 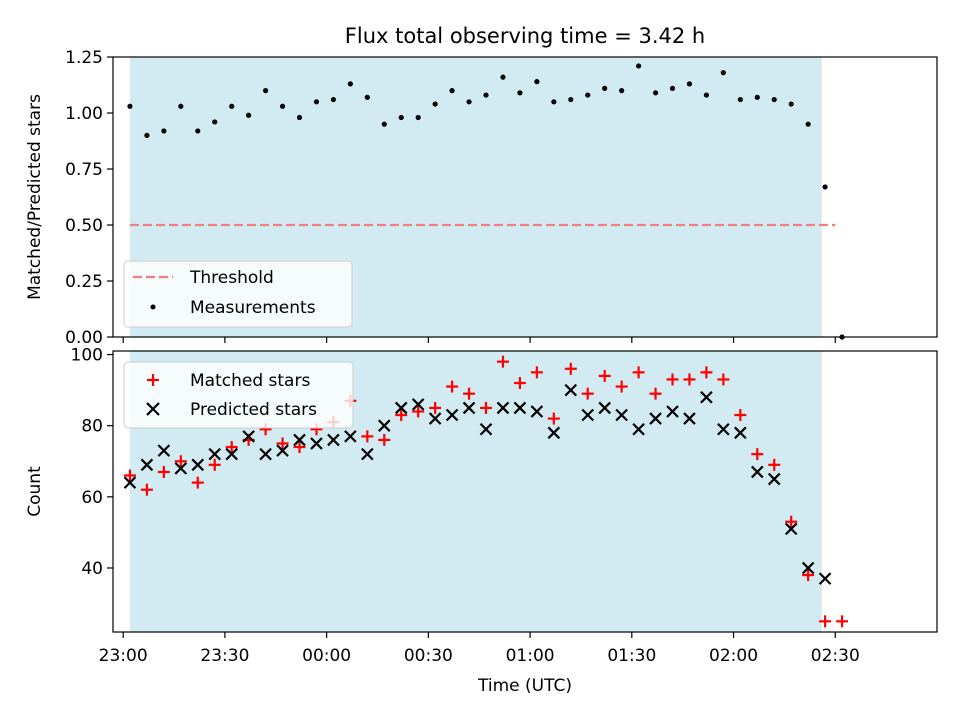 What do you see at coordinates (479, 649) in the screenshot?
I see `bottom-x-ticks: 23:00 23:30 00:00 00:30 01:00 01:30 02:00 02:30` at bounding box center [479, 649].